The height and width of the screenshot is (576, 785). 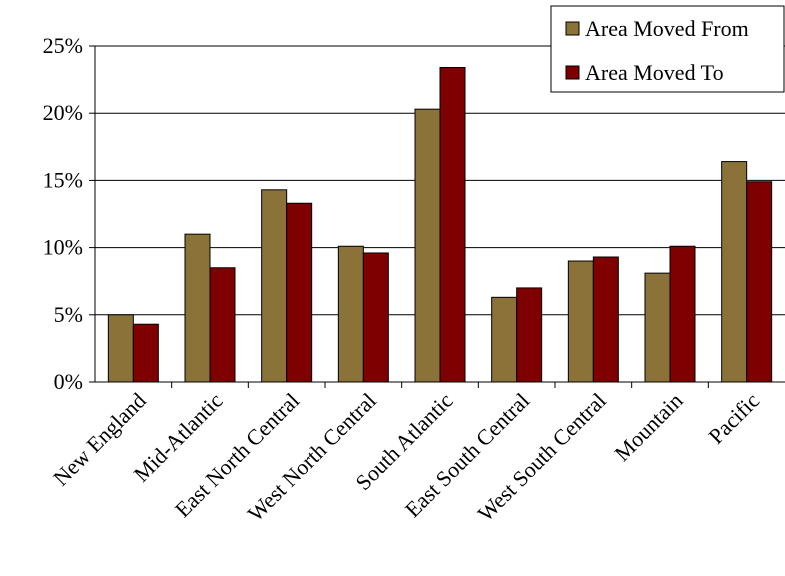 What do you see at coordinates (733, 418) in the screenshot?
I see `x-tick-label: Pacific` at bounding box center [733, 418].